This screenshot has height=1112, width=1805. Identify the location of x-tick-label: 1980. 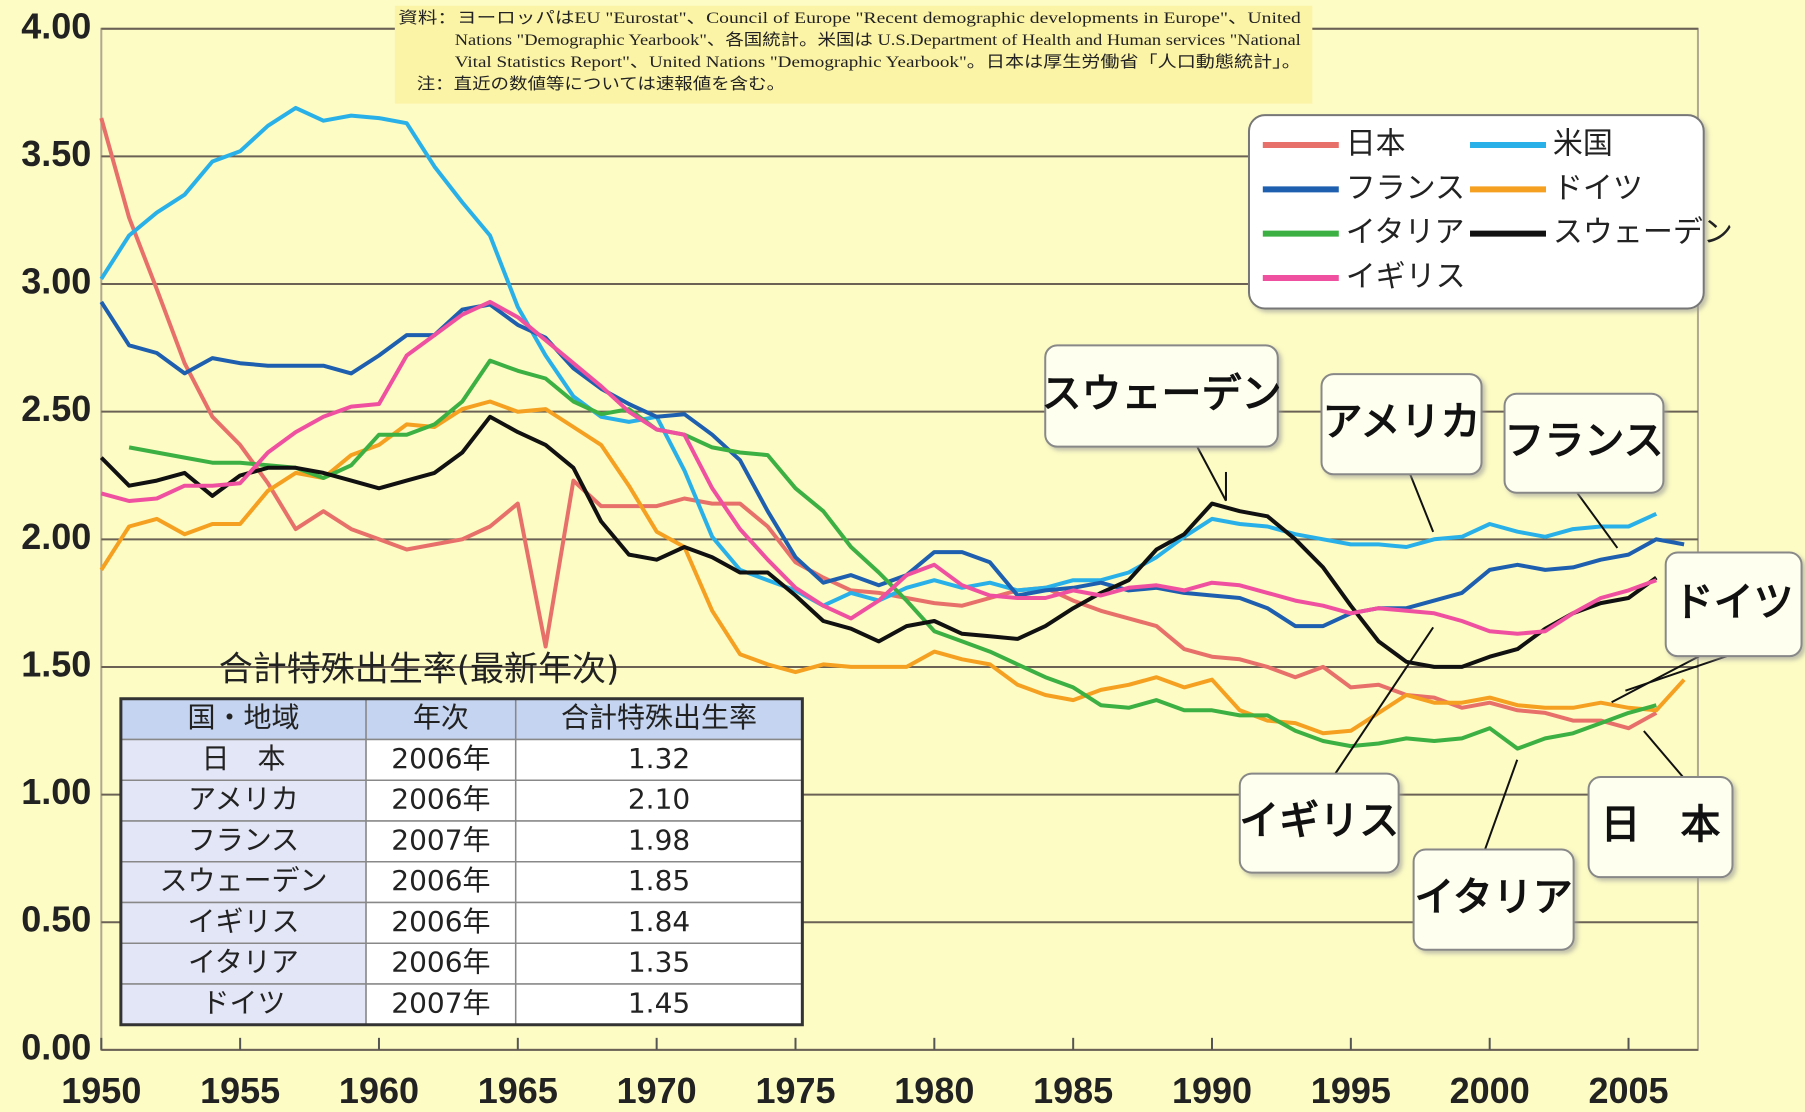
(934, 1090).